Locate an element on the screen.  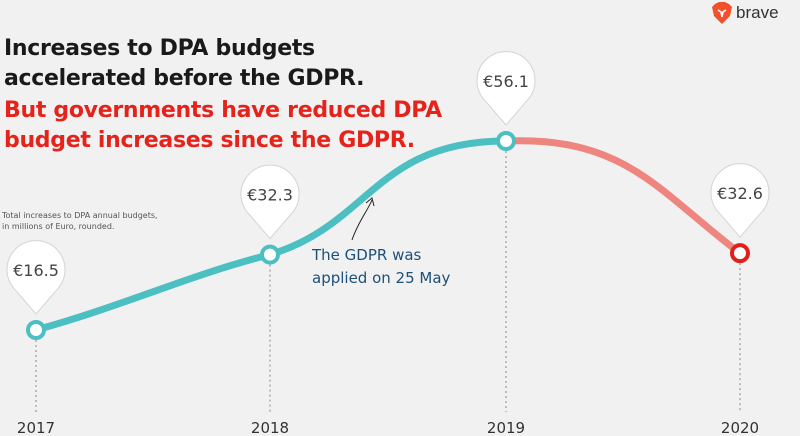
x-tick-label-2019: 2019 is located at coordinates (506, 427).